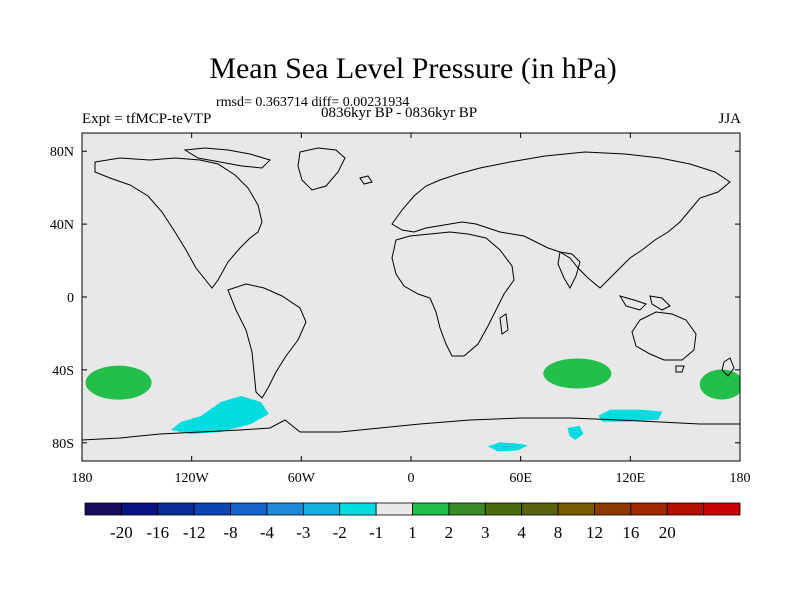 The image size is (800, 600). What do you see at coordinates (412, 532) in the screenshot?
I see `colorbar-label: 1` at bounding box center [412, 532].